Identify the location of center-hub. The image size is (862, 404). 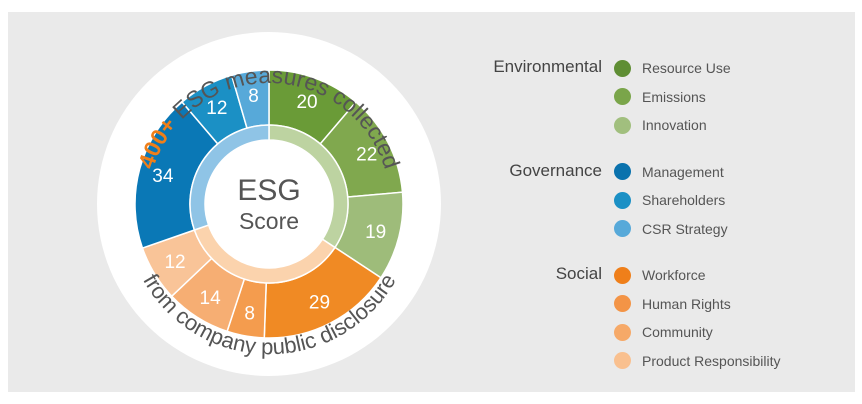
(269, 204).